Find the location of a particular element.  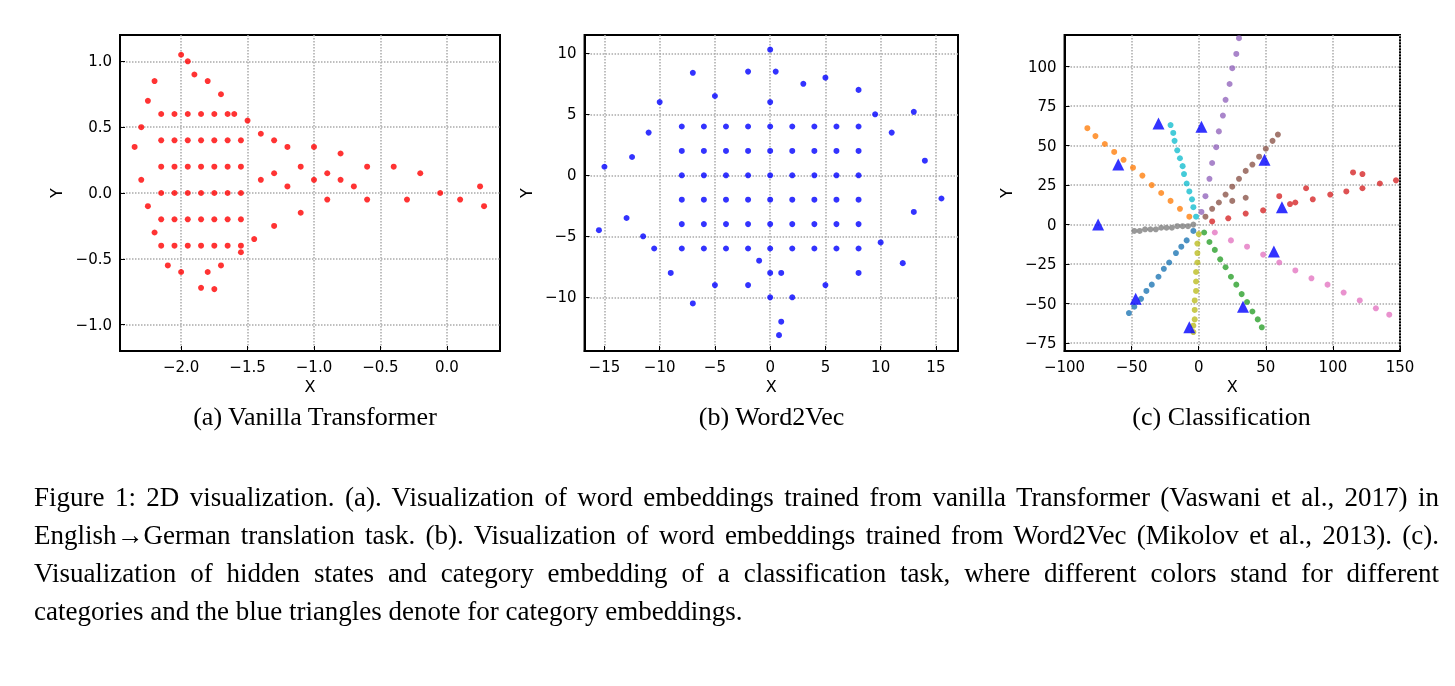

x-tick-label: −1.5 is located at coordinates (247, 366).